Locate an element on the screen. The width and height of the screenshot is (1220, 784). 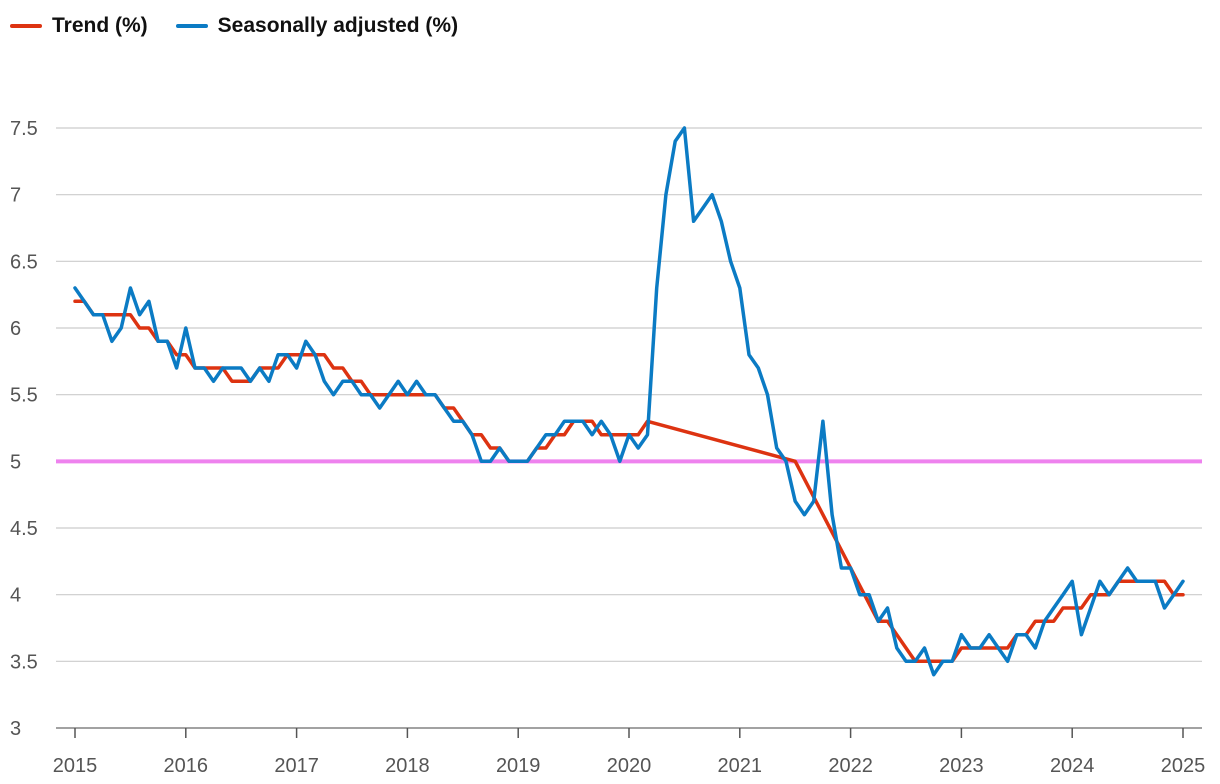
x-tick-label-2017: 2017 is located at coordinates (296, 766).